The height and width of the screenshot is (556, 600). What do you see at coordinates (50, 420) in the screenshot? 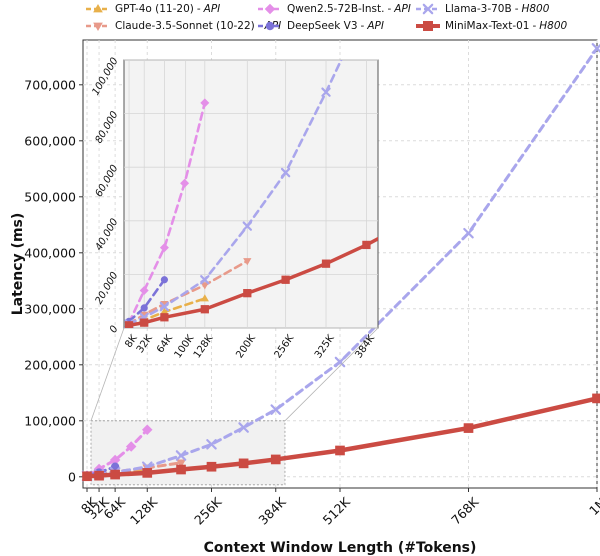
I see `y-tick-label: 100,000` at bounding box center [50, 420].